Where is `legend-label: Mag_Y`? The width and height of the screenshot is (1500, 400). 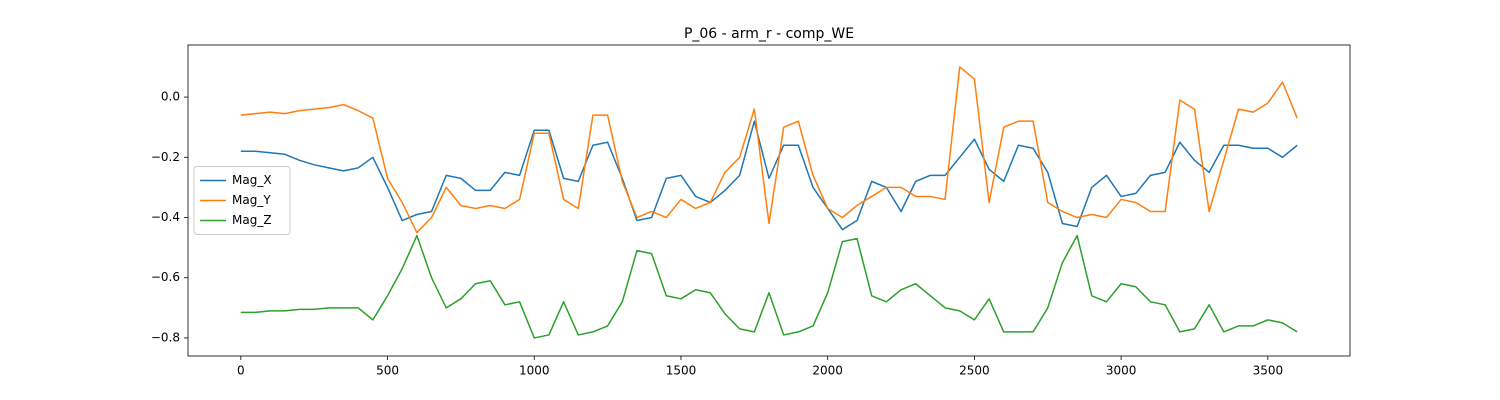 legend-label: Mag_Y is located at coordinates (251, 200).